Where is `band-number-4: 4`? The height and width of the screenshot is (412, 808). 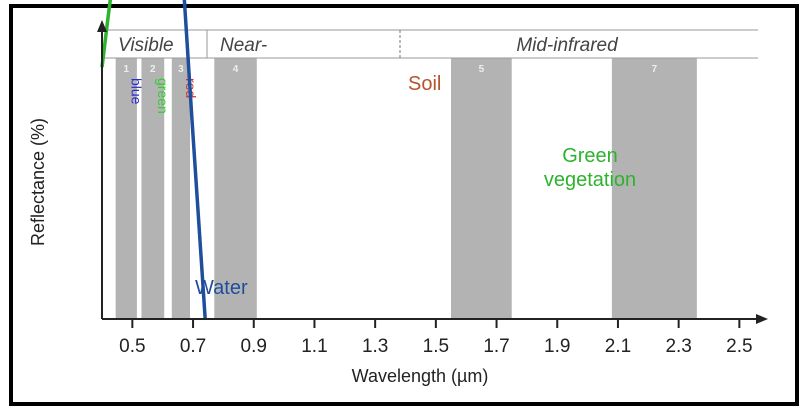
band-number-4: 4 is located at coordinates (236, 69).